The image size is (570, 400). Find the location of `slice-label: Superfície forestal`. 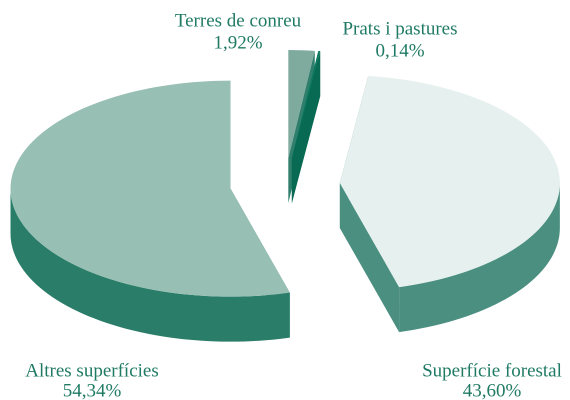

slice-label: Superfície forestal is located at coordinates (492, 370).